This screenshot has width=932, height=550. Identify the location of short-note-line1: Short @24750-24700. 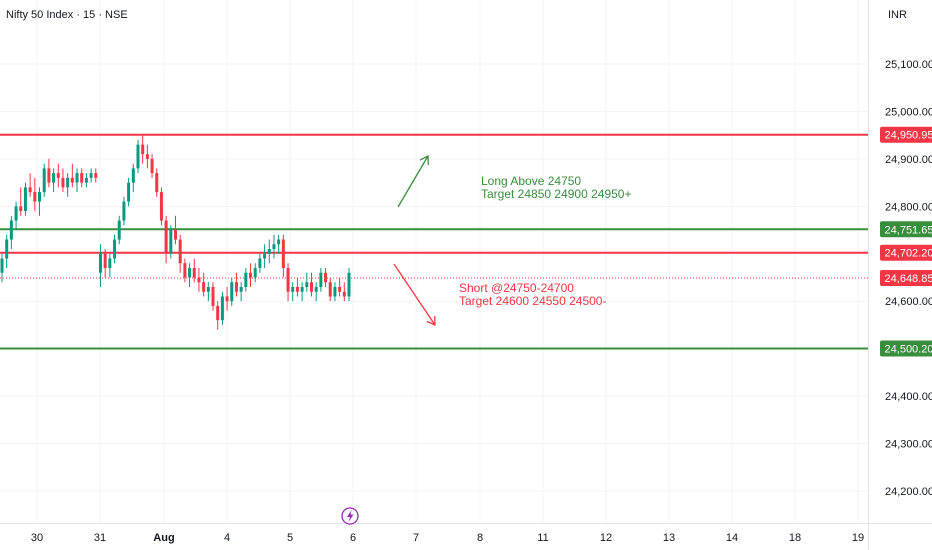
(516, 288).